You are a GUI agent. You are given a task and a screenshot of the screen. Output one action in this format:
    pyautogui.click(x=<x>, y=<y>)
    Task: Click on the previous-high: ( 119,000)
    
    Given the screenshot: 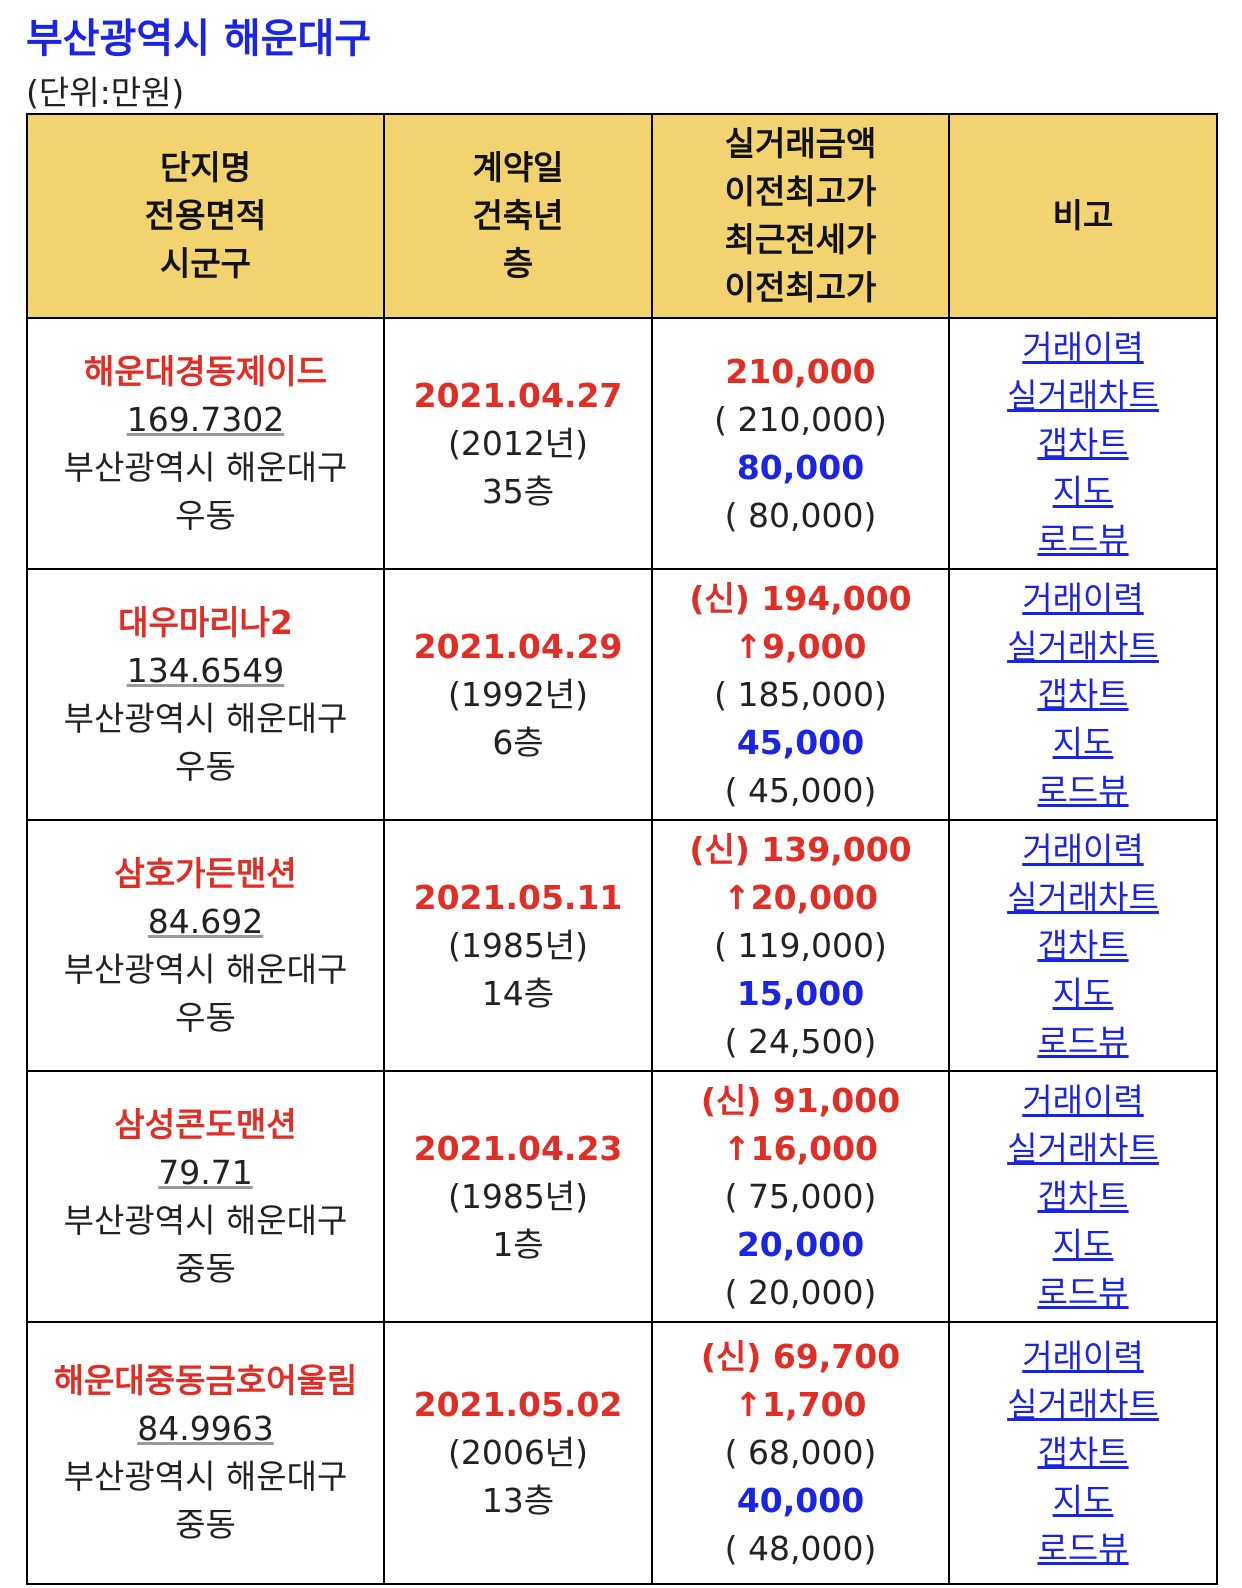 What is the action you would take?
    pyautogui.click(x=800, y=945)
    